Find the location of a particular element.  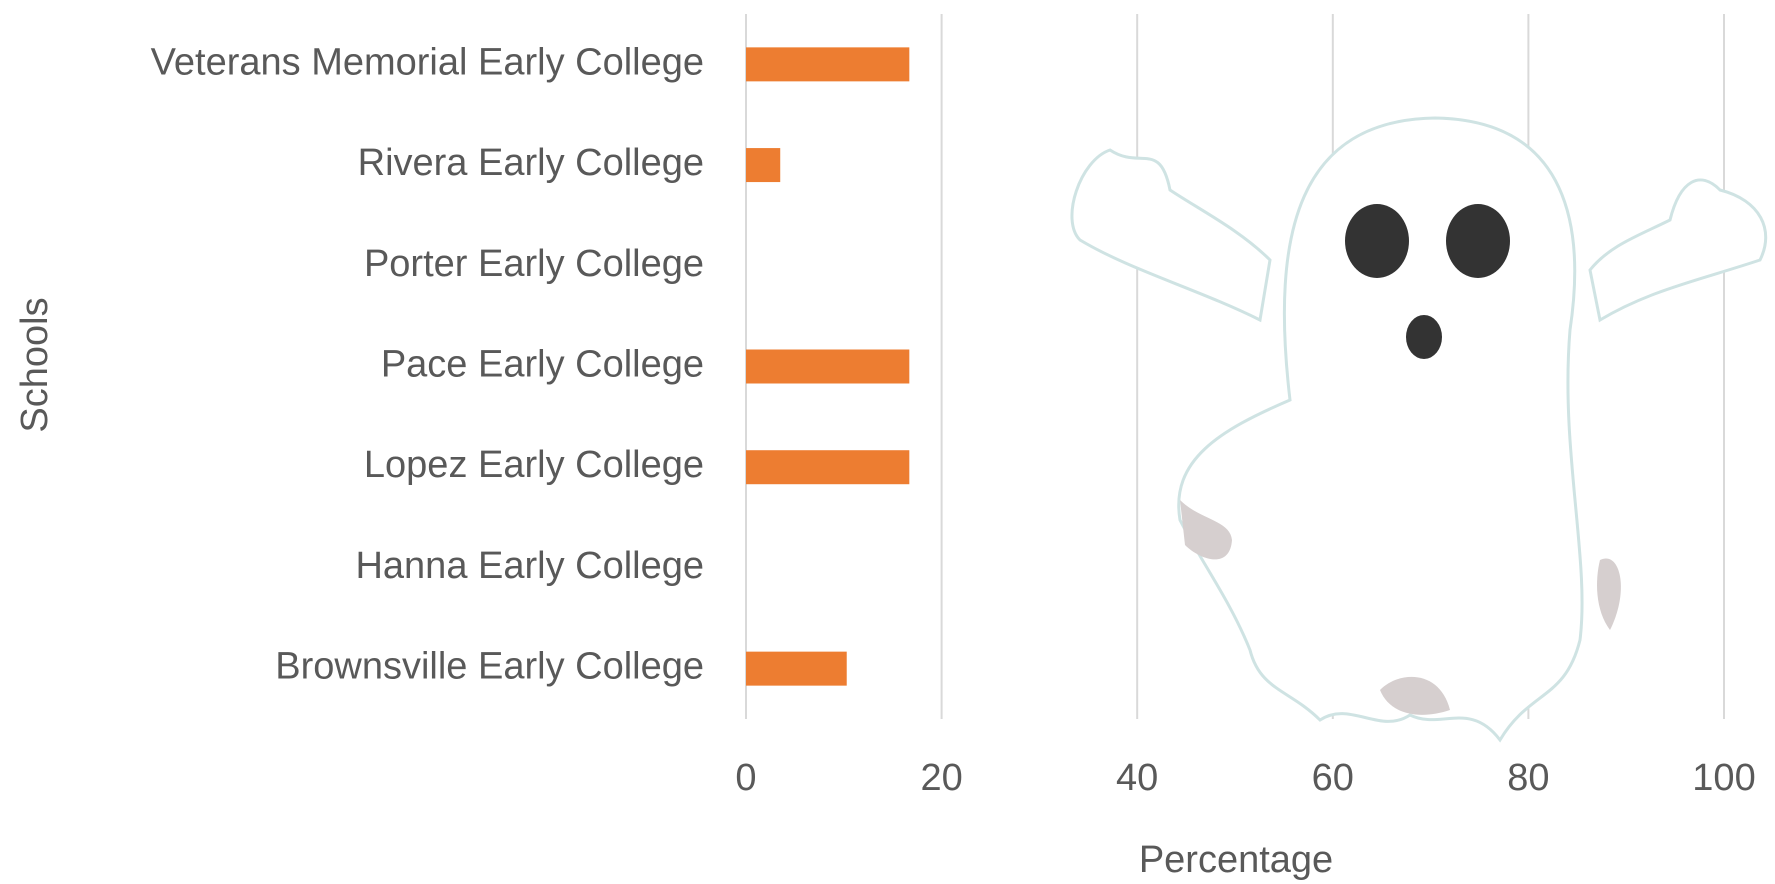

x-tick-label: 40 is located at coordinates (1137, 778).